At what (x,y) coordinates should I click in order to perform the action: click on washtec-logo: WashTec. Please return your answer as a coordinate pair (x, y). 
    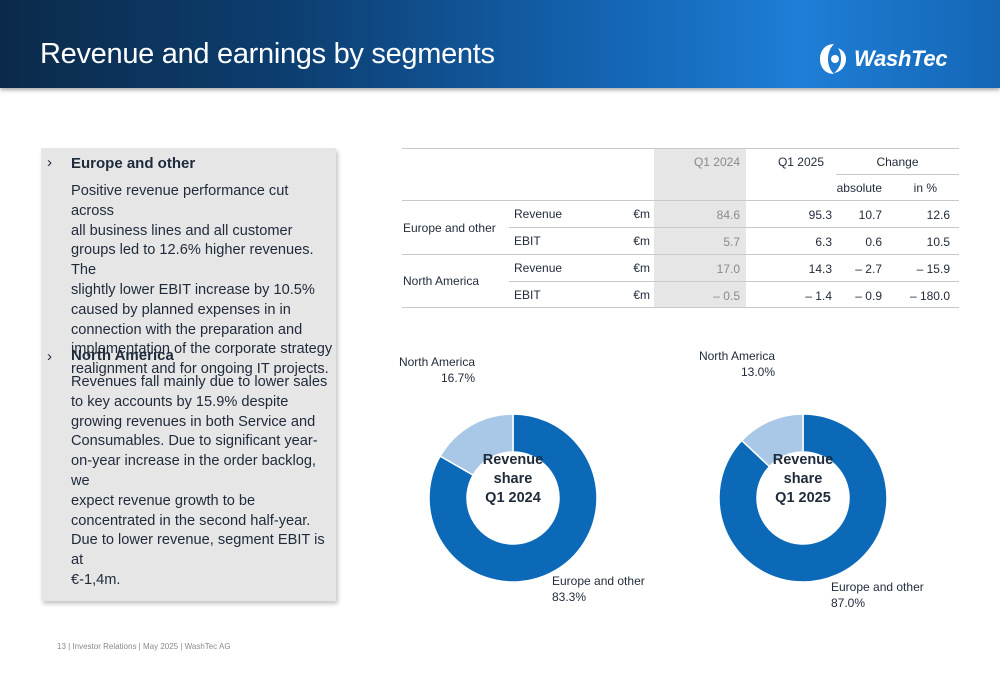
    Looking at the image, I should click on (883, 59).